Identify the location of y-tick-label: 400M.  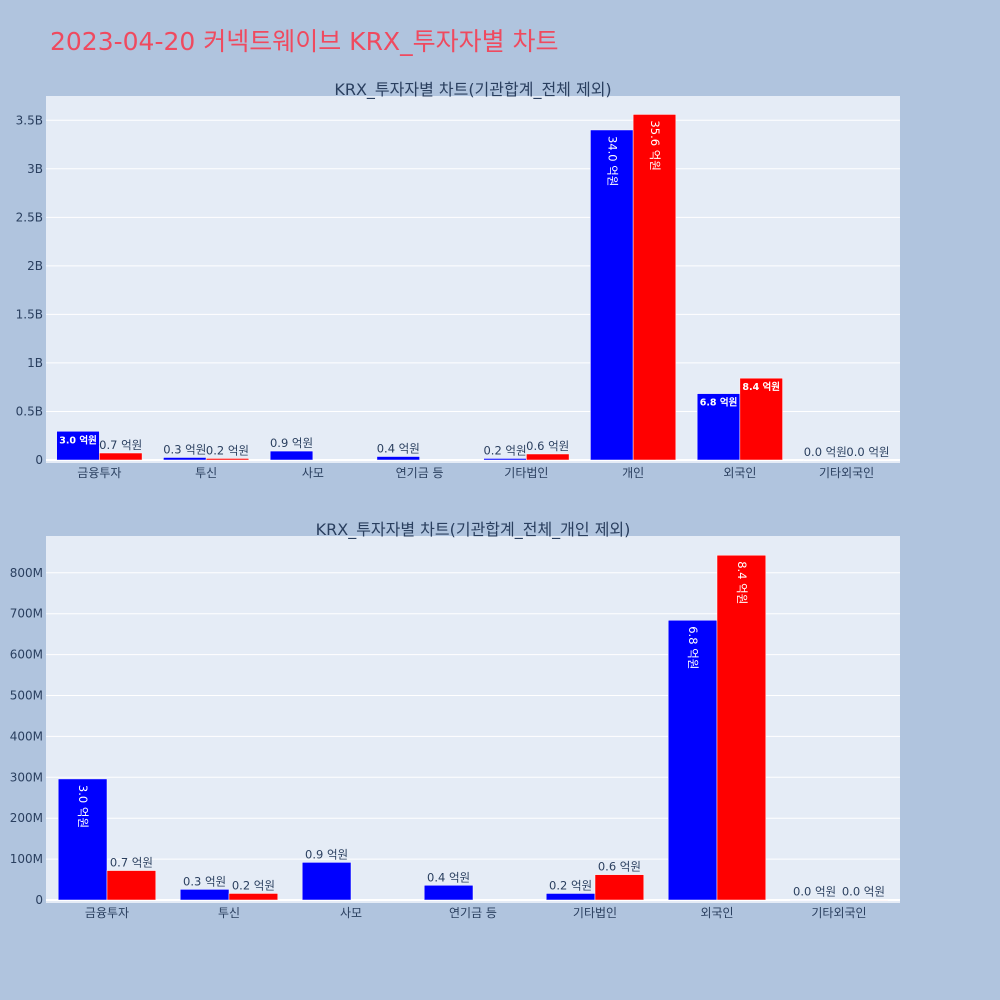
(26, 736).